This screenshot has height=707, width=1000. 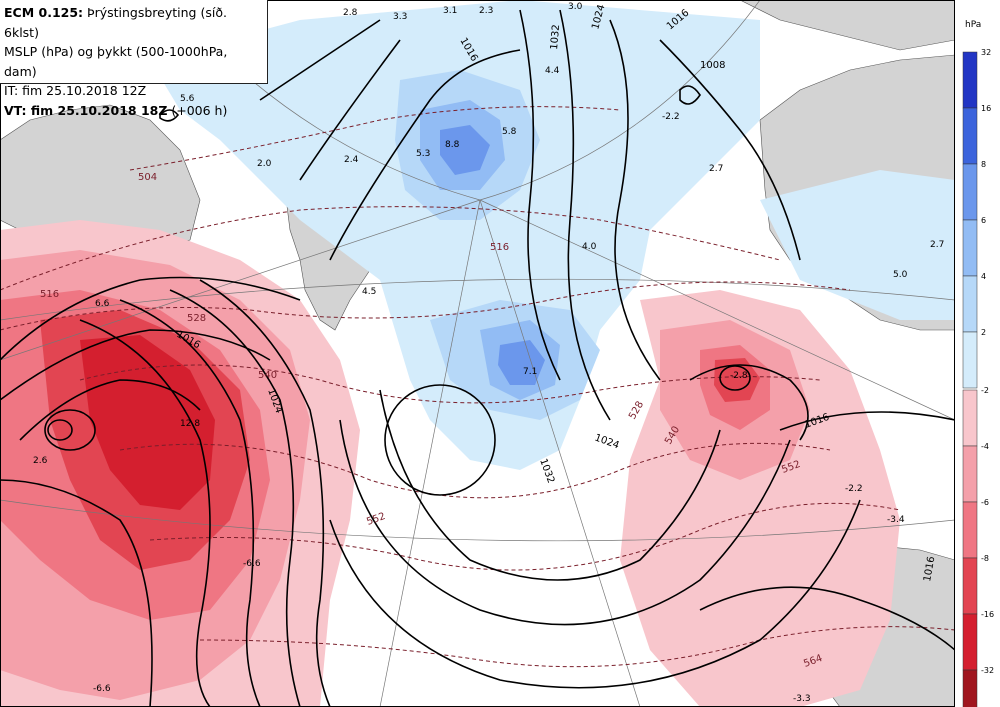 I want to click on init-time: IT: fim 25.10.2018 12Z, so click(x=133, y=91).